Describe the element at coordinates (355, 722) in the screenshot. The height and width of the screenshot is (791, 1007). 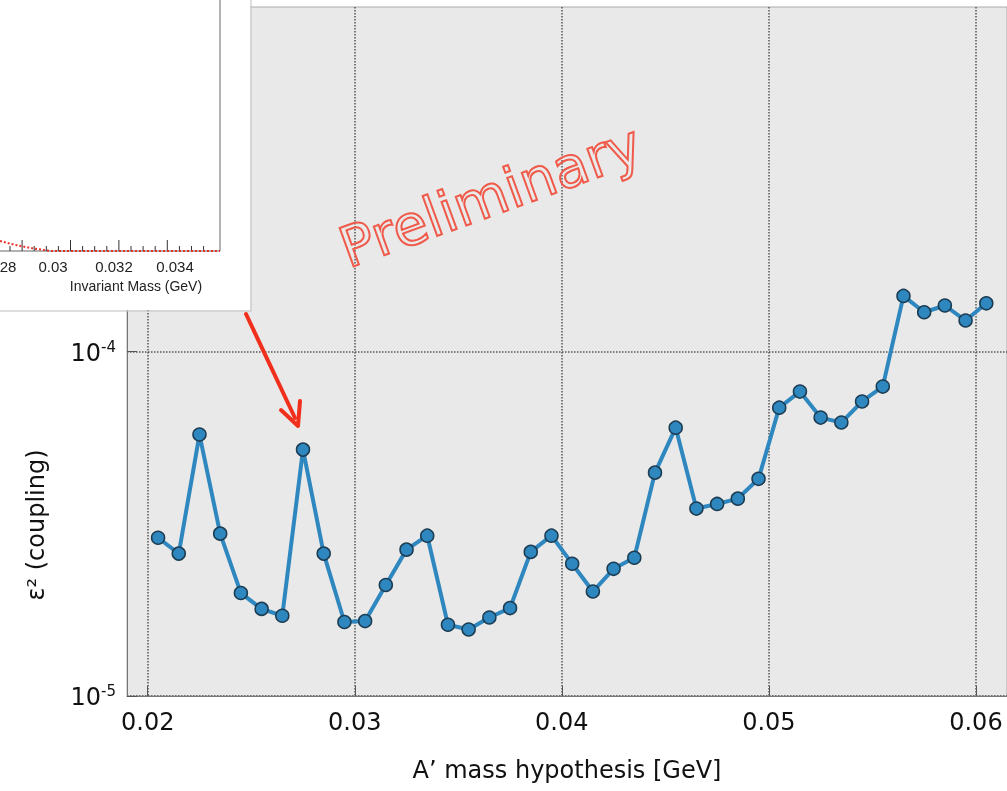
I see `x-tick-label: 0.03` at that location.